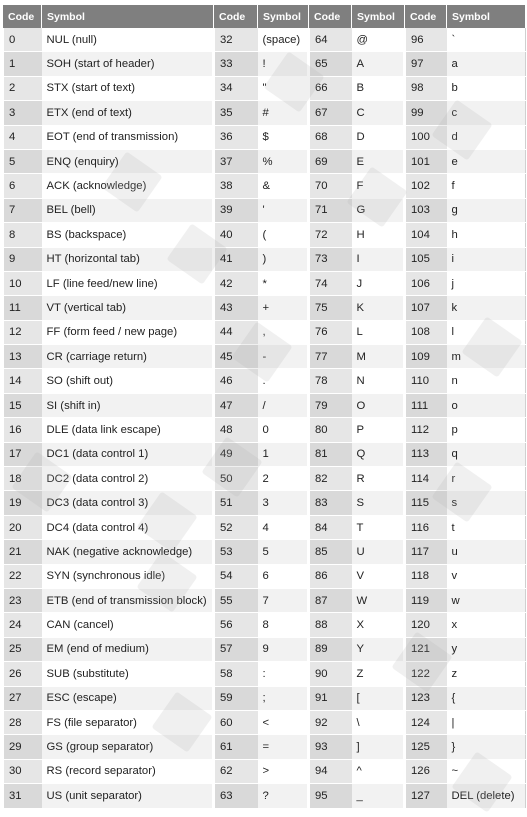  Describe the element at coordinates (21, 113) in the screenshot. I see `code-cell: 3` at that location.